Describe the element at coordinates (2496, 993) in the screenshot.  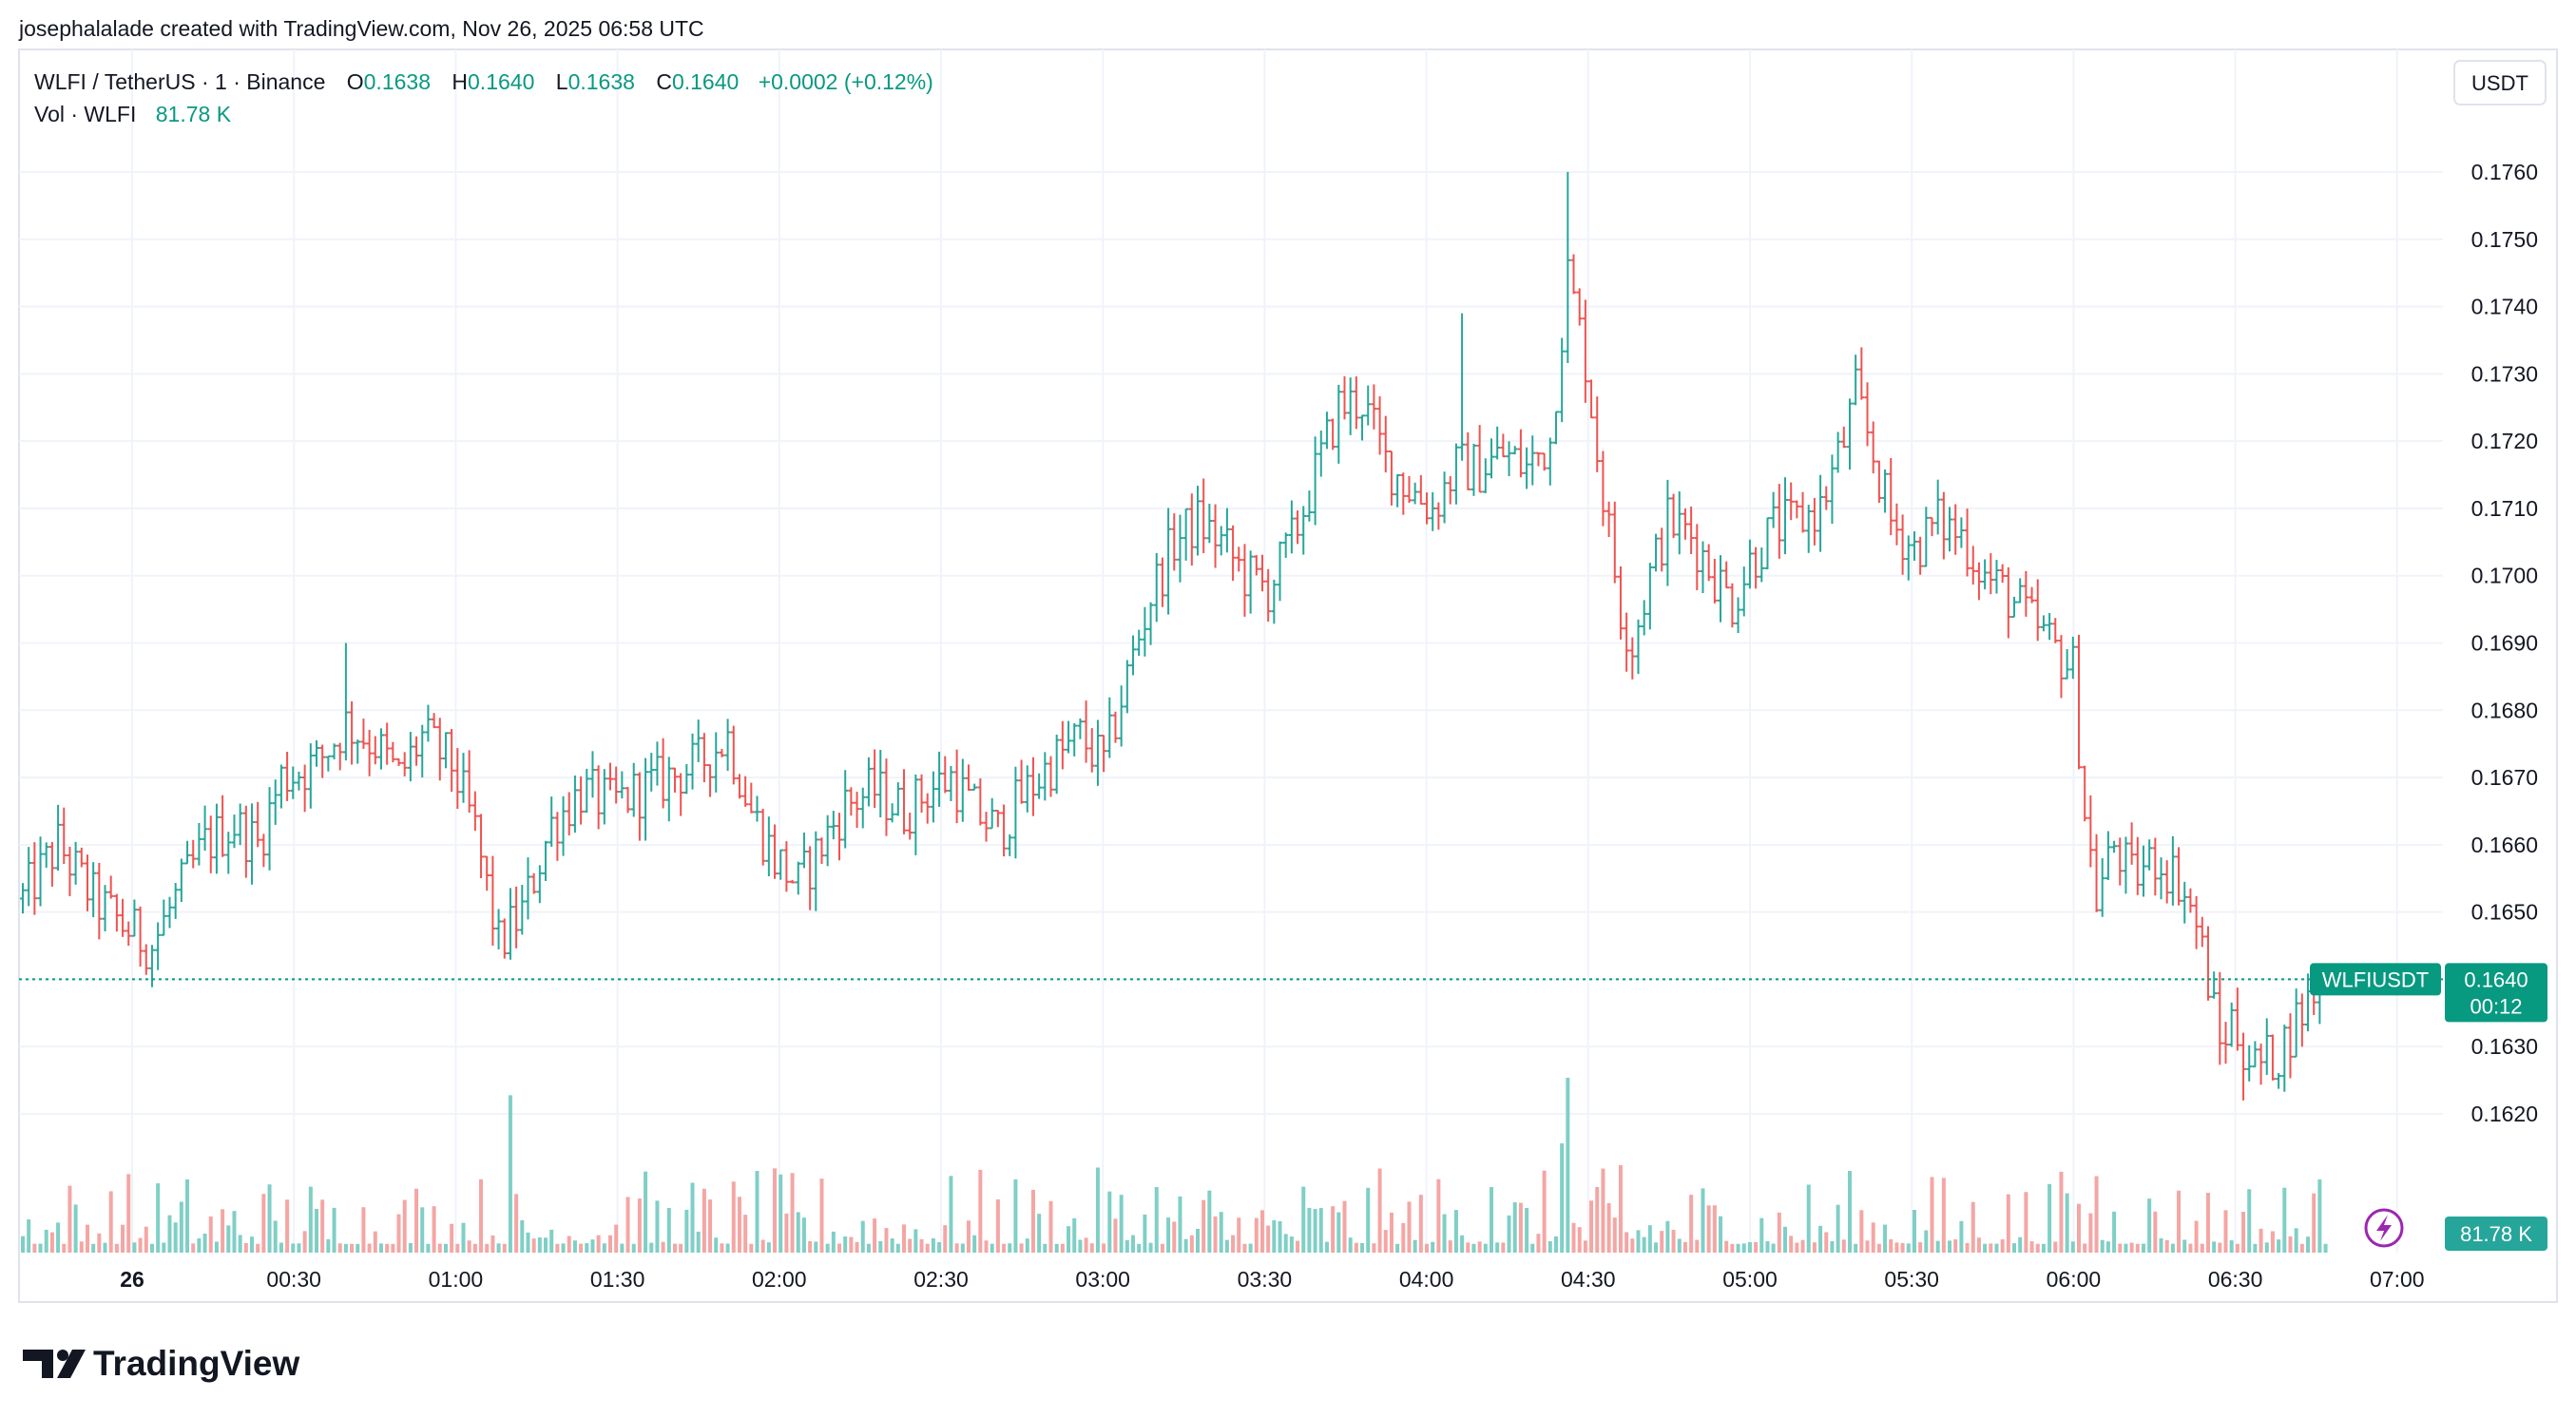
I see `last-price-label: 0.1640 00:12` at that location.